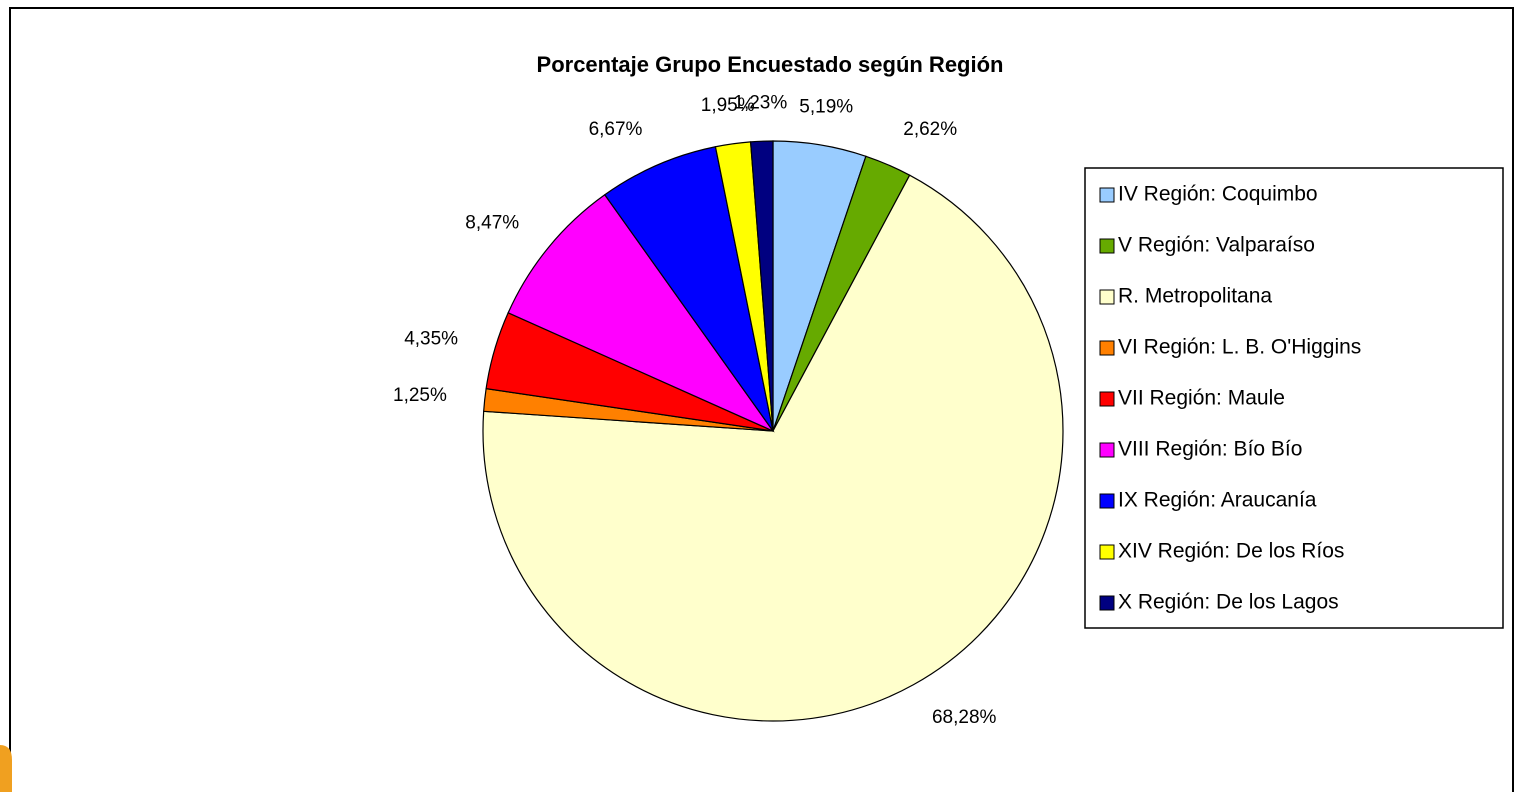 The image size is (1524, 792). Describe the element at coordinates (1228, 602) in the screenshot. I see `legend-label: X Región: De los Lagos` at that location.